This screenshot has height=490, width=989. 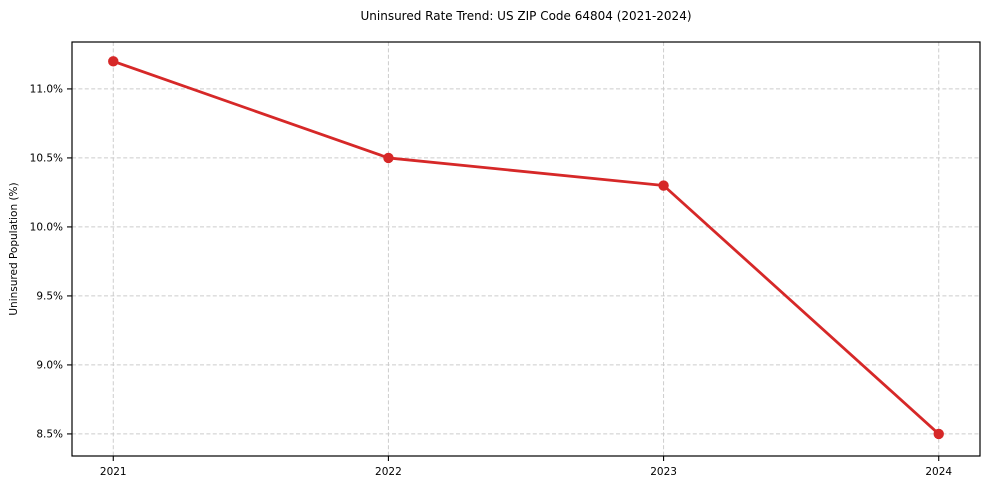 What do you see at coordinates (46, 90) in the screenshot?
I see `y-tick-label: 11.0%` at bounding box center [46, 90].